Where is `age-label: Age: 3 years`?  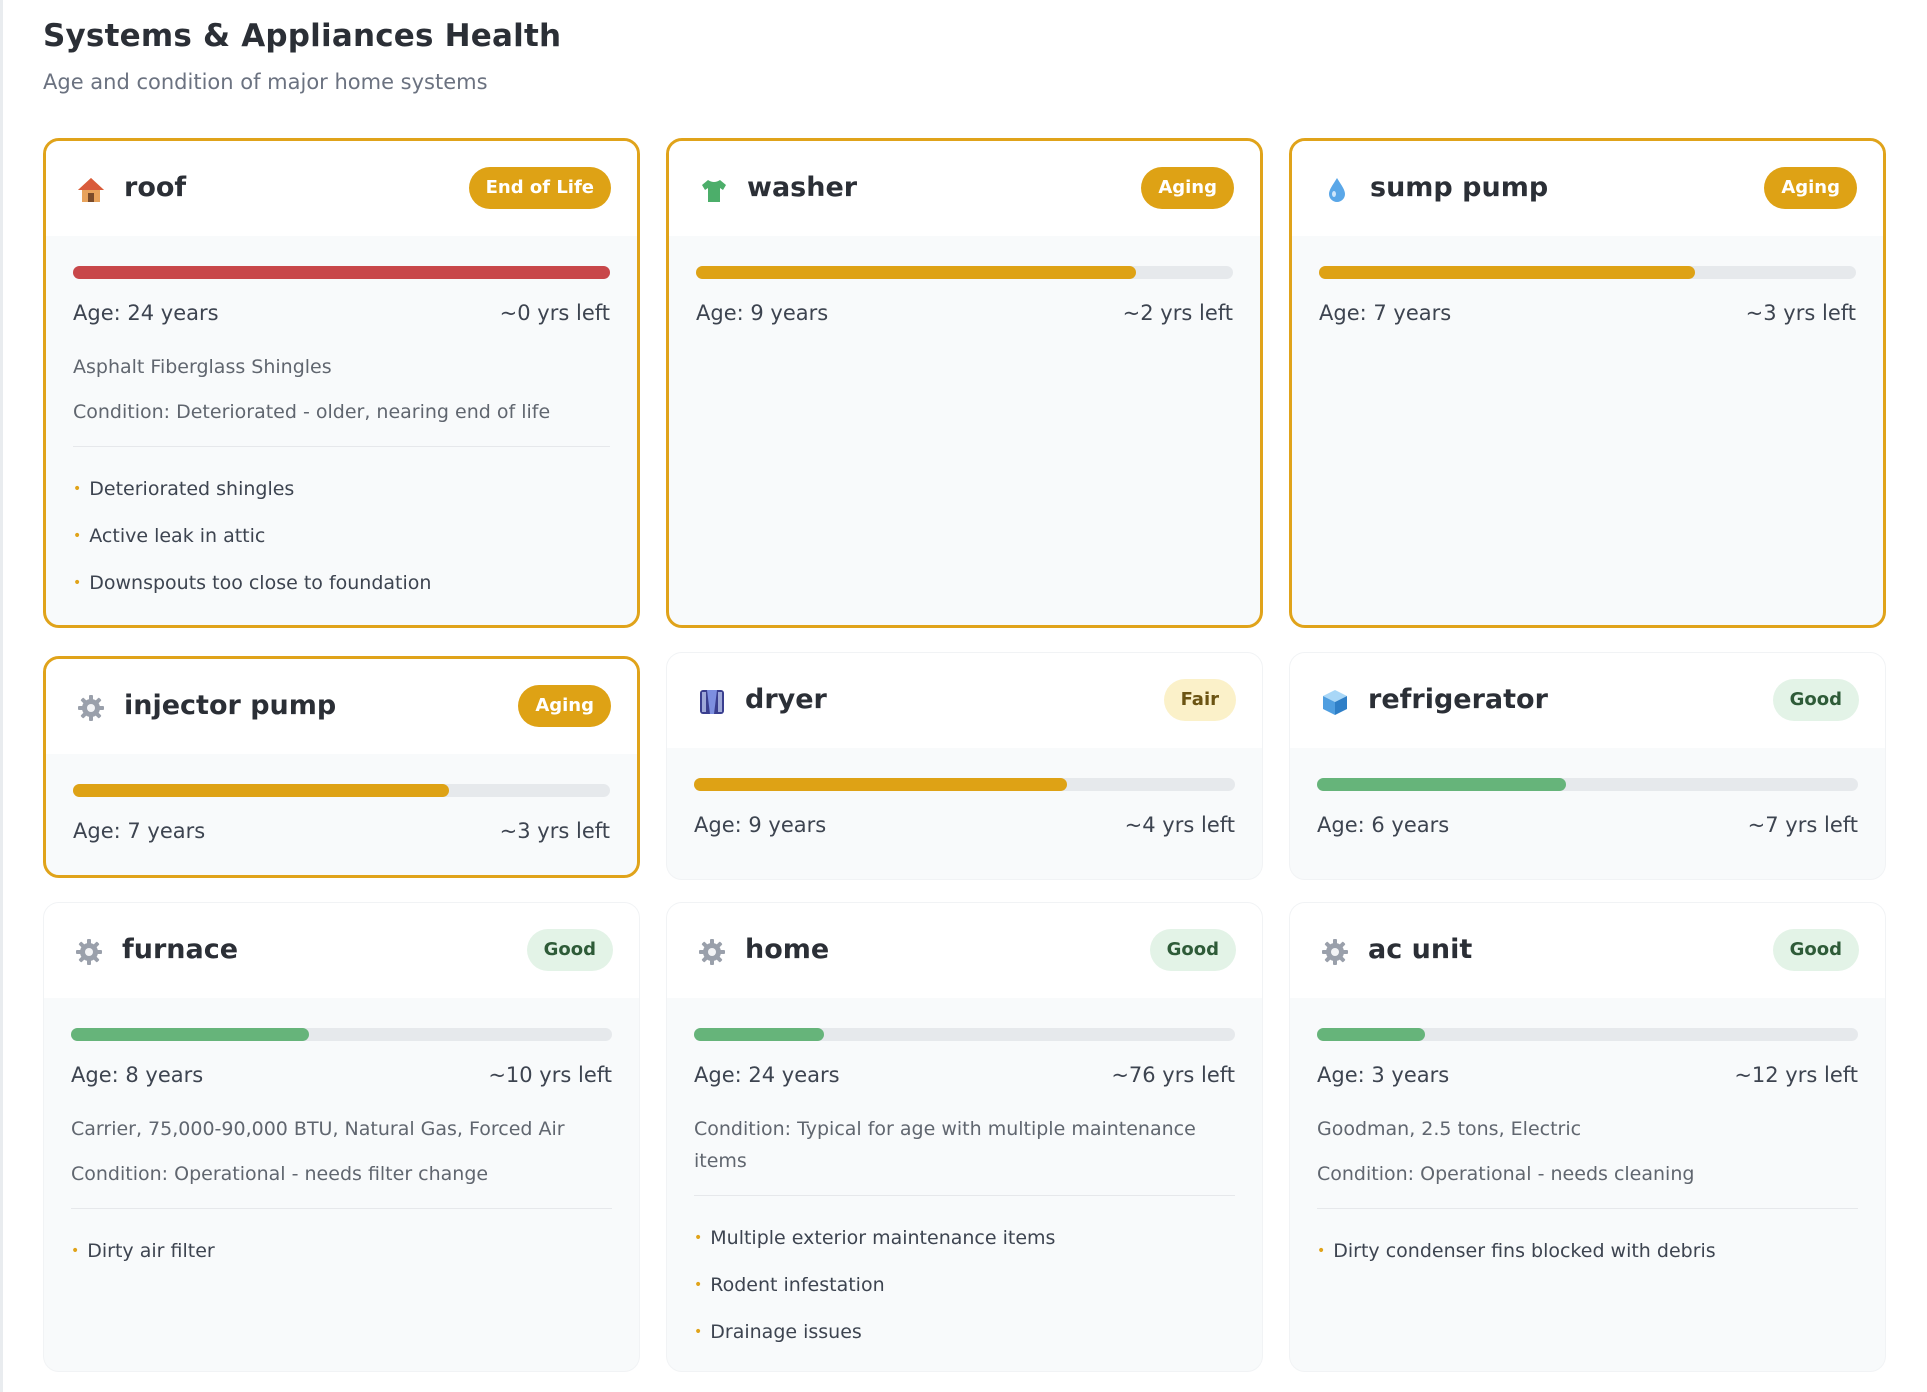 age-label: Age: 3 years is located at coordinates (1383, 1075).